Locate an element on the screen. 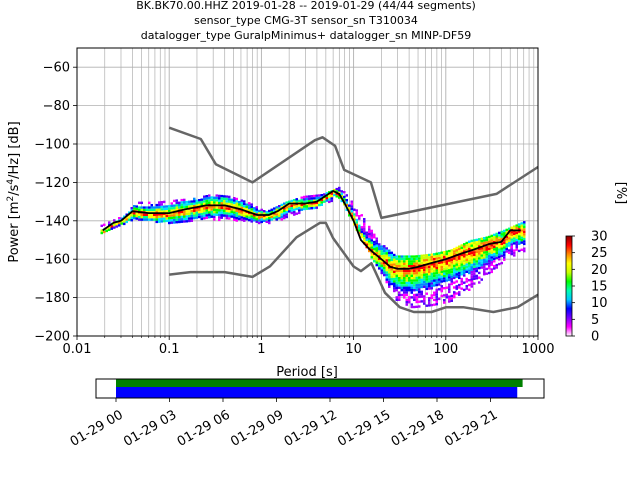 Image resolution: width=640 pixels, height=480 pixels. x-tick-label: 0.01 is located at coordinates (77, 349).